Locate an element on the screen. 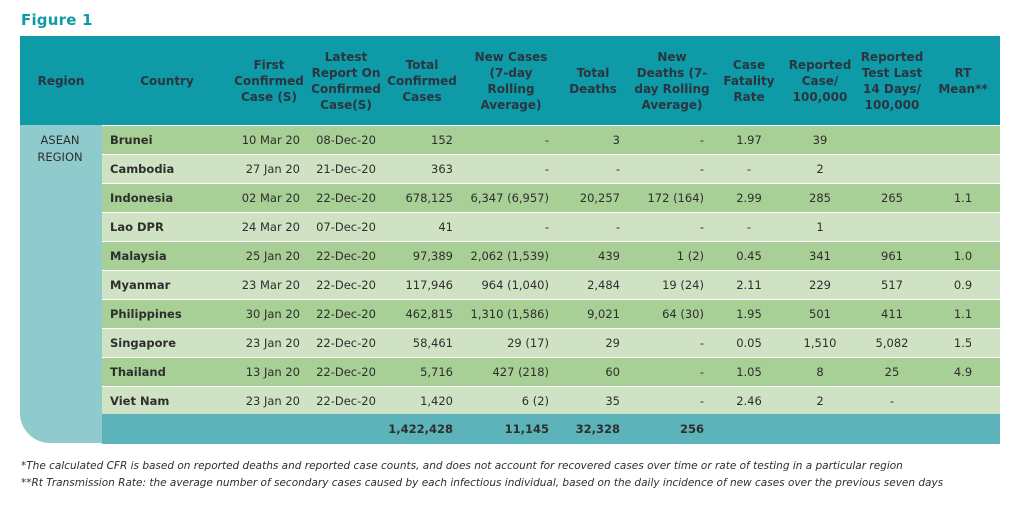 This screenshot has width=1020, height=506. cell-rt-mean: 0.9 is located at coordinates (963, 285).